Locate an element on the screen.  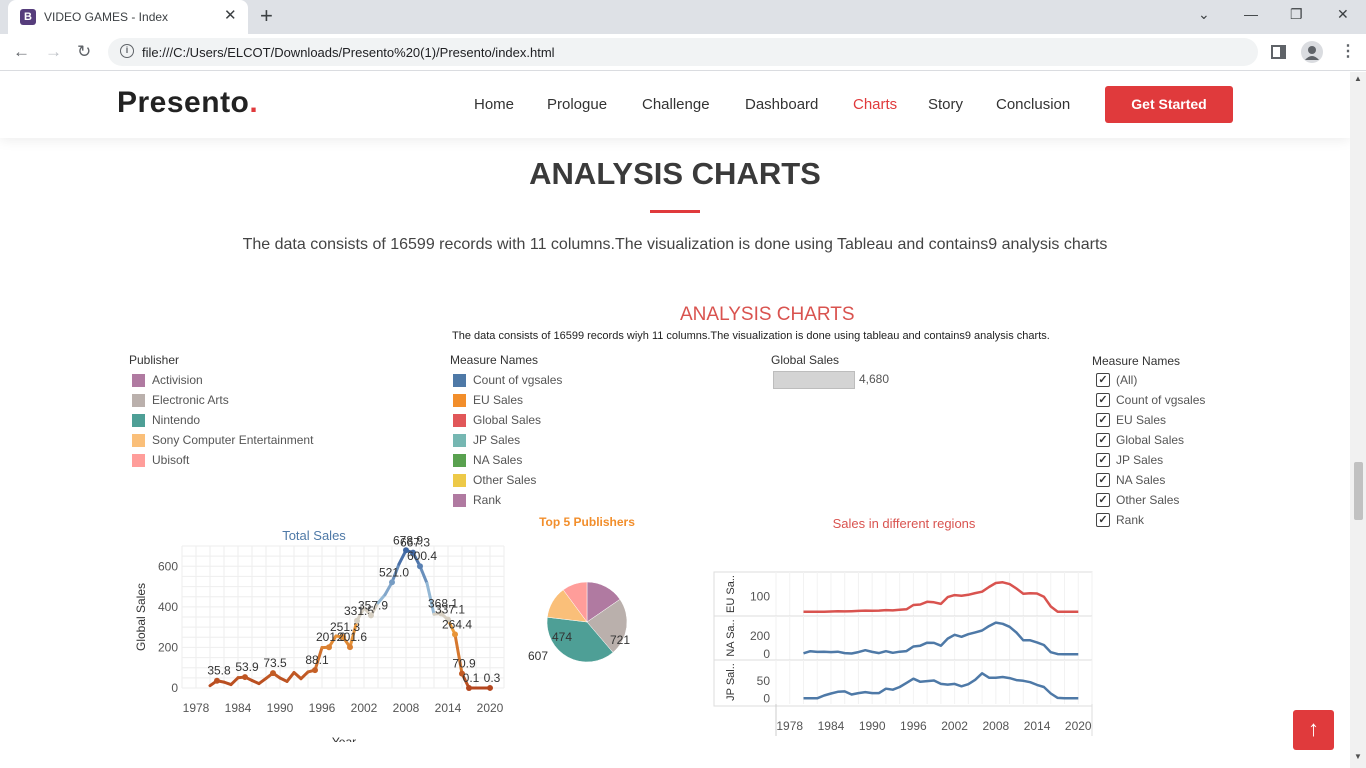
data-label: 73.5 is located at coordinates (275, 663).